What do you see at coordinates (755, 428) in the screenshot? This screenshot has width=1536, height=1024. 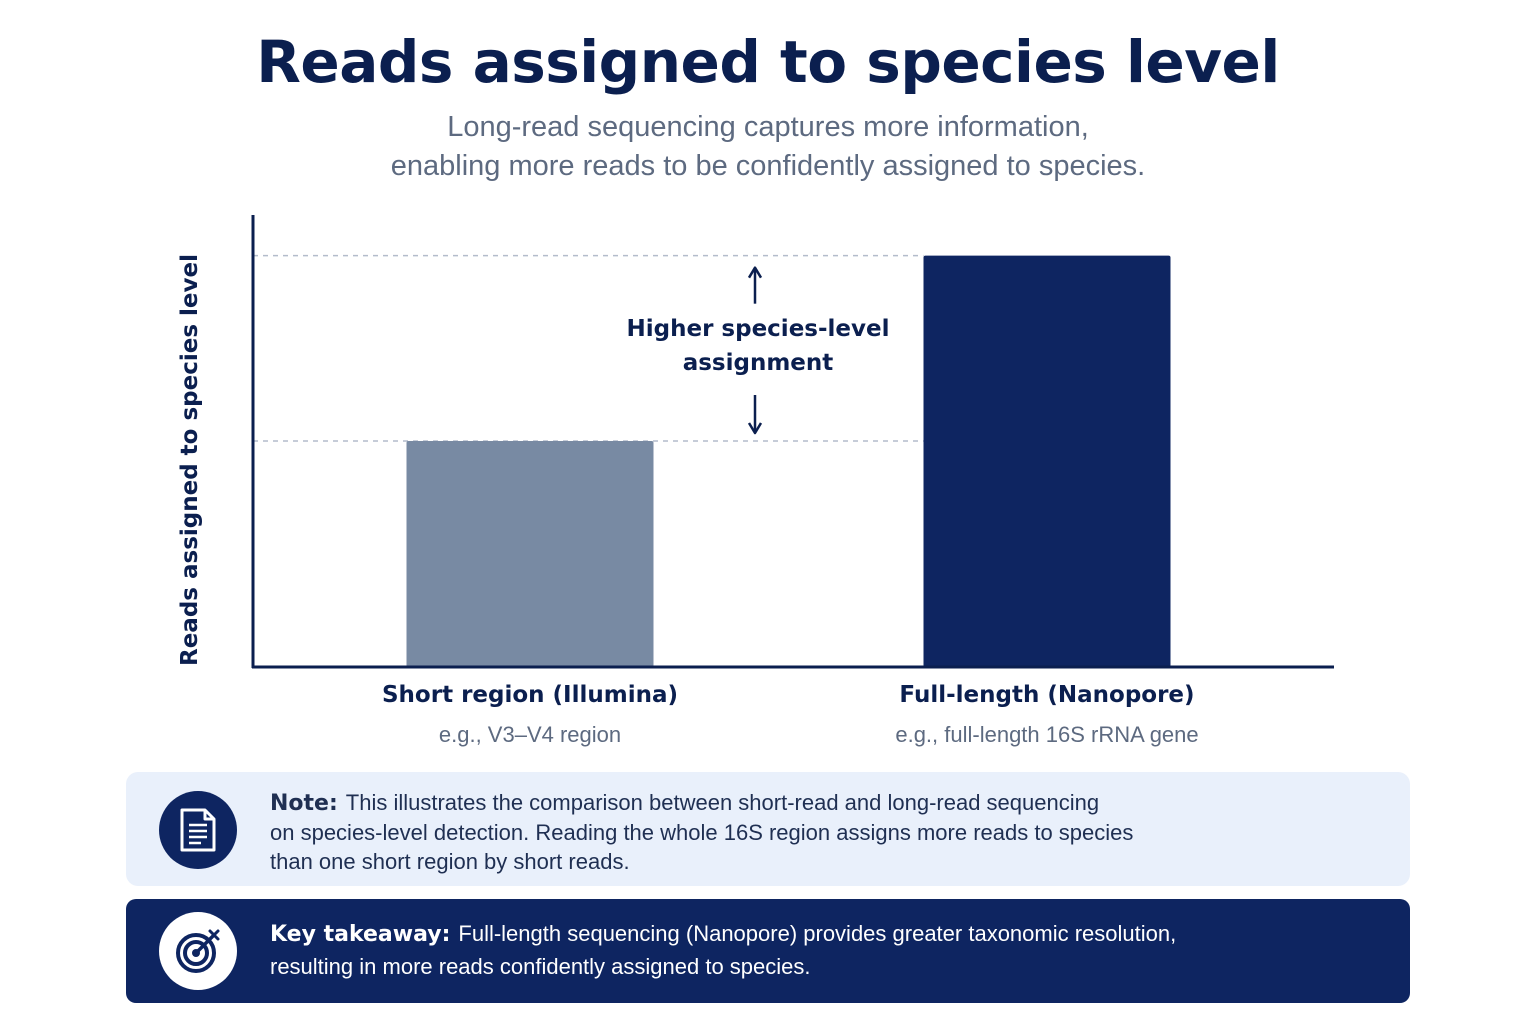 I see `arrow-down-head` at bounding box center [755, 428].